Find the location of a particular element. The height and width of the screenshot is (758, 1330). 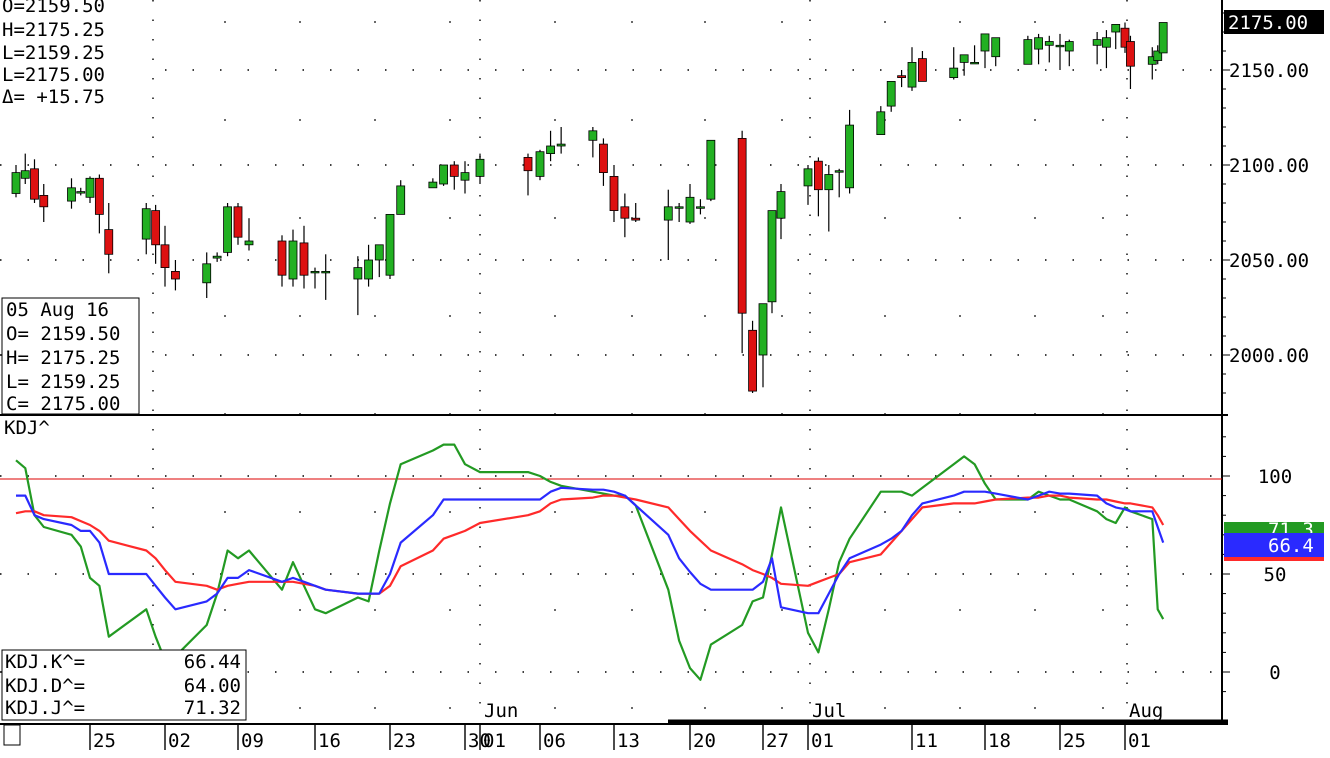

last-price-tag-text: 2175.00 is located at coordinates (1268, 23).